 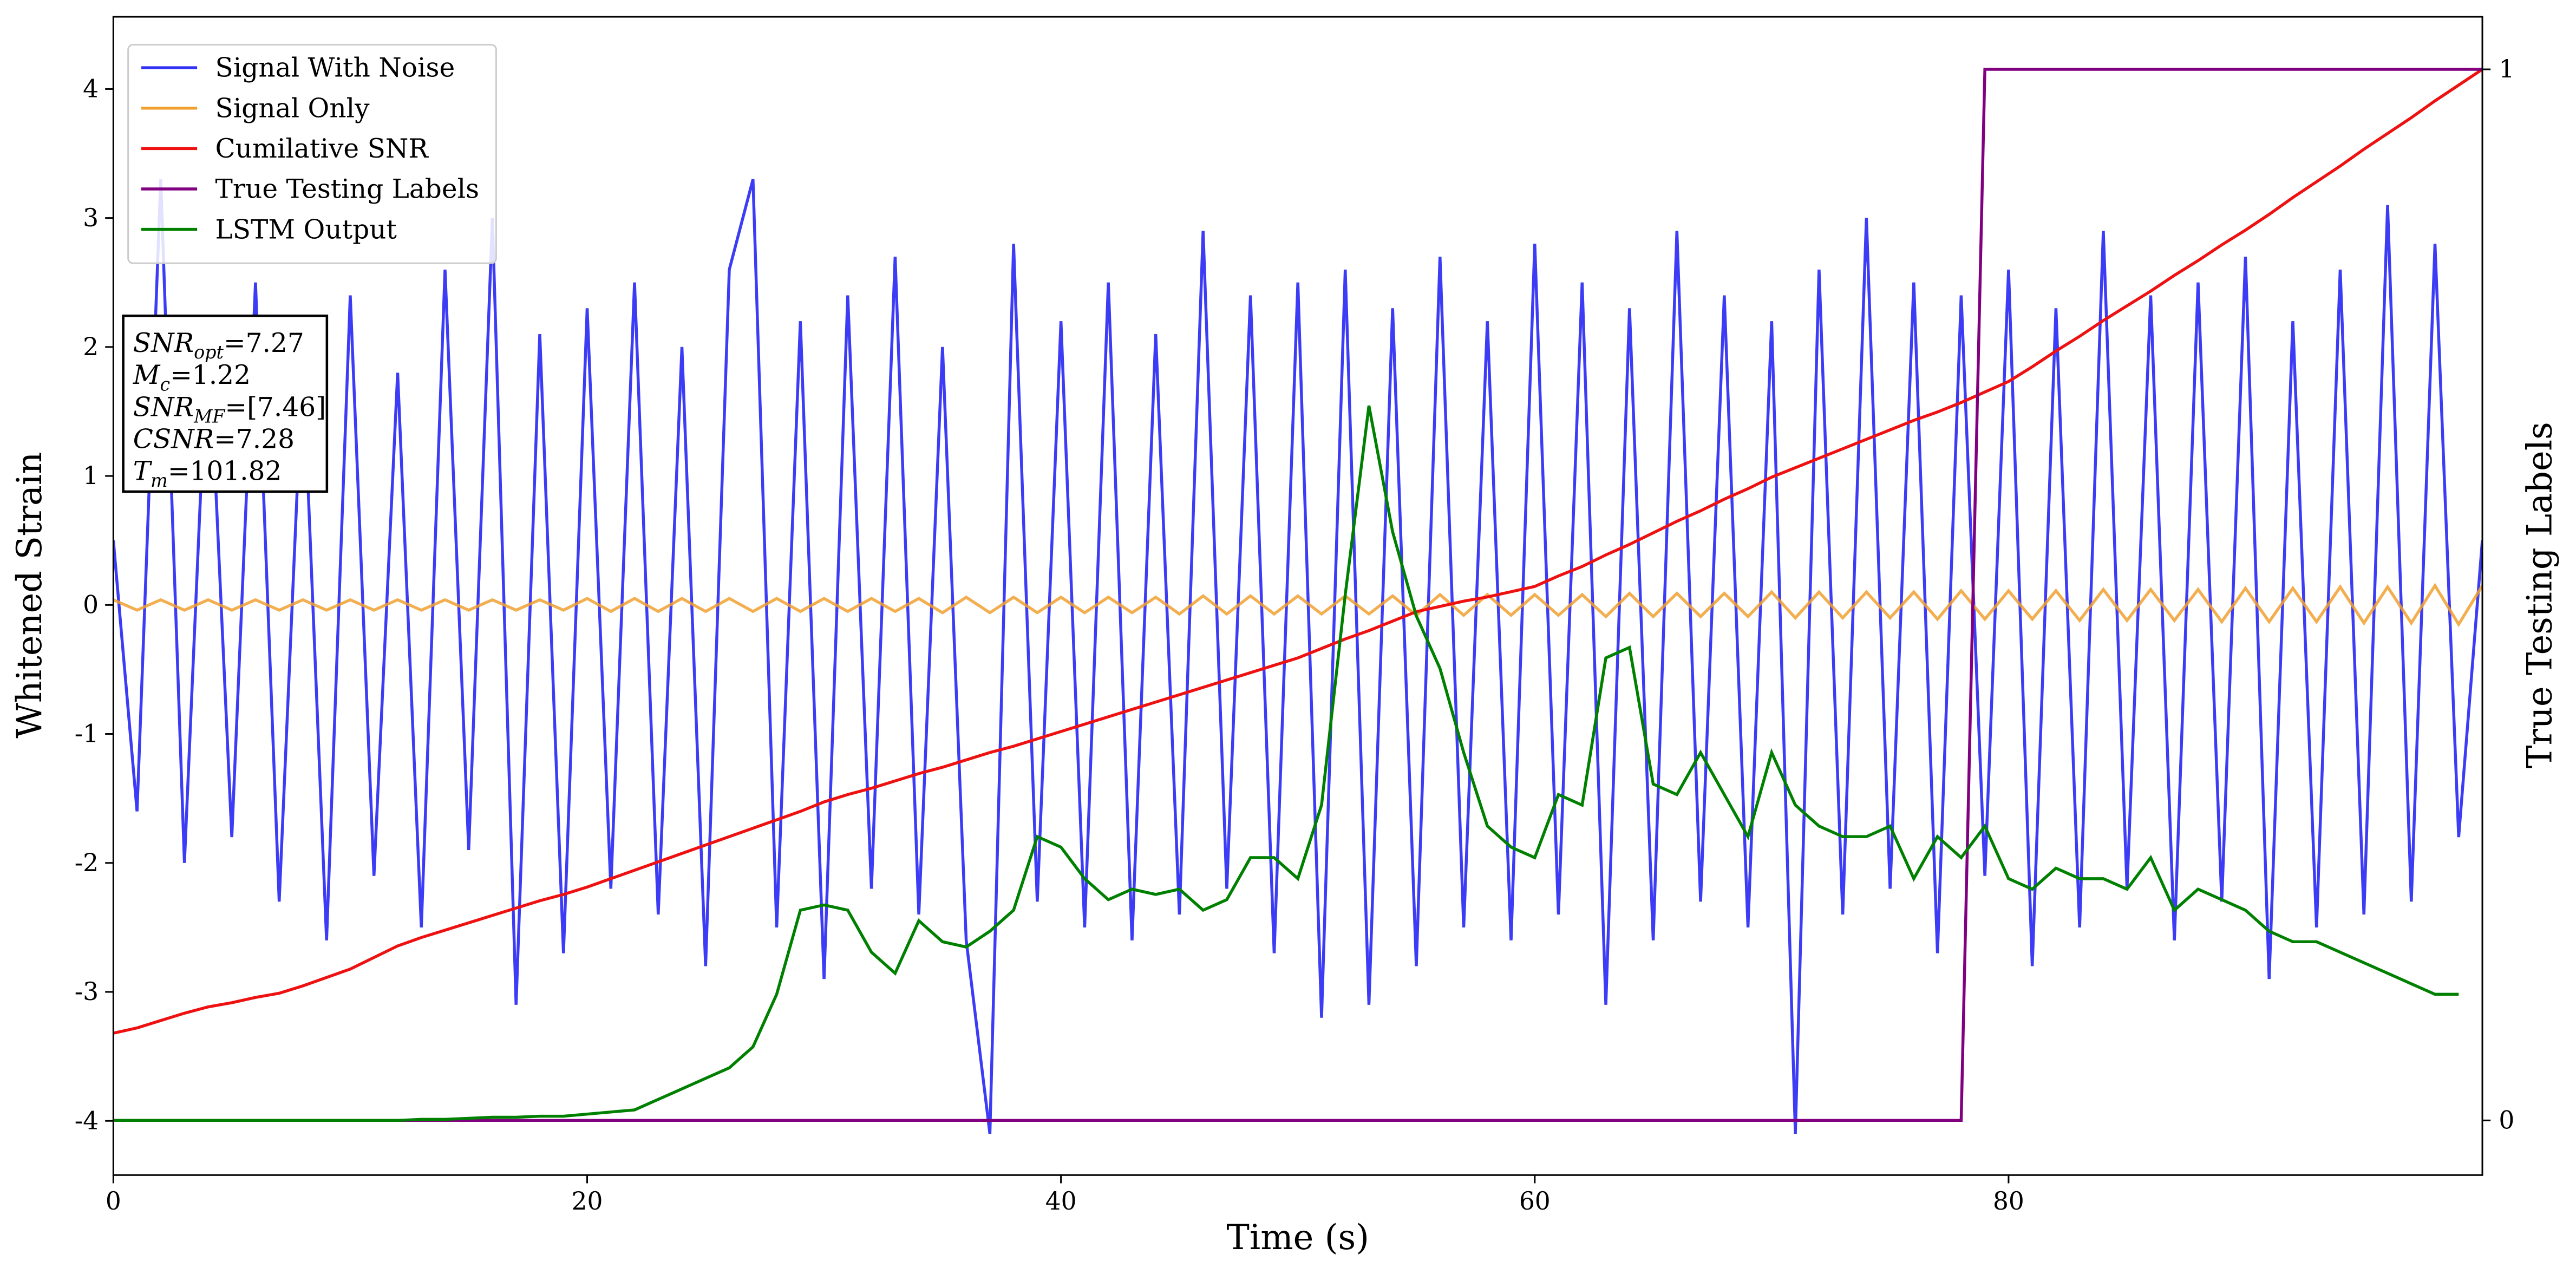 What do you see at coordinates (87, 734) in the screenshot?
I see `y-tick-label: -1` at bounding box center [87, 734].